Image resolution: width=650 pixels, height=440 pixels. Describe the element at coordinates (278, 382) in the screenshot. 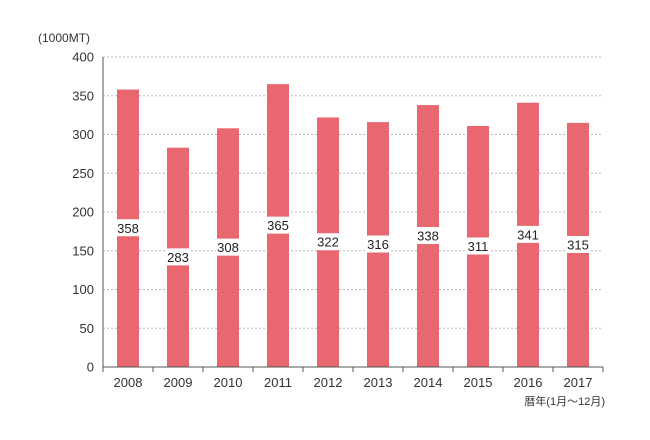

I see `x-tick-label-2011: 2011` at that location.